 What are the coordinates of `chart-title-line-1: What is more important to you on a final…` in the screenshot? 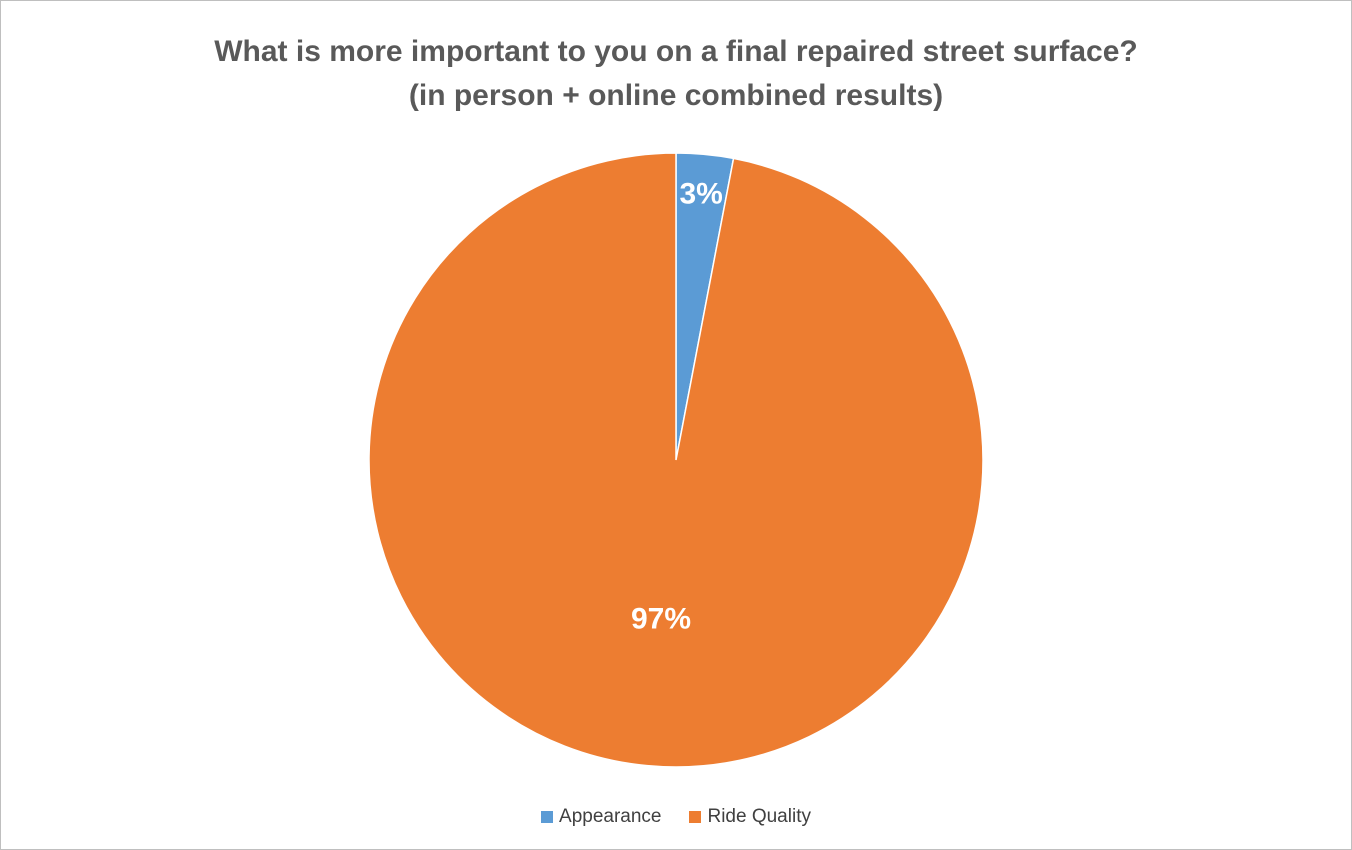 It's located at (676, 51).